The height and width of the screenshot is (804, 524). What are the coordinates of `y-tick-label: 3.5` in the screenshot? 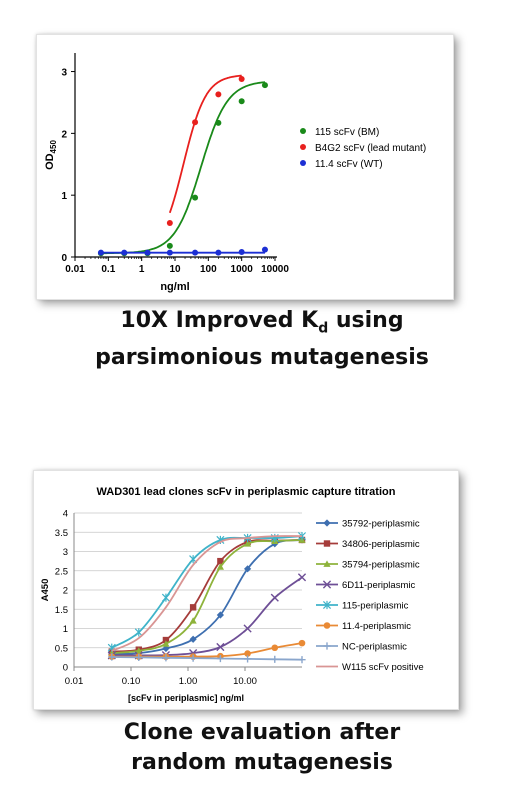 It's located at (61, 533).